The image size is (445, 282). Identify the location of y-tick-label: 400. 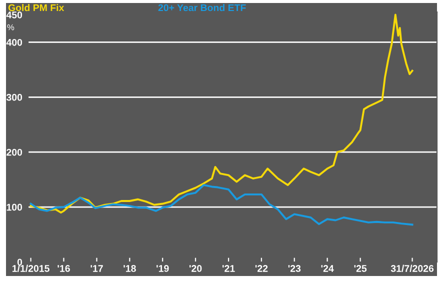
(14, 42).